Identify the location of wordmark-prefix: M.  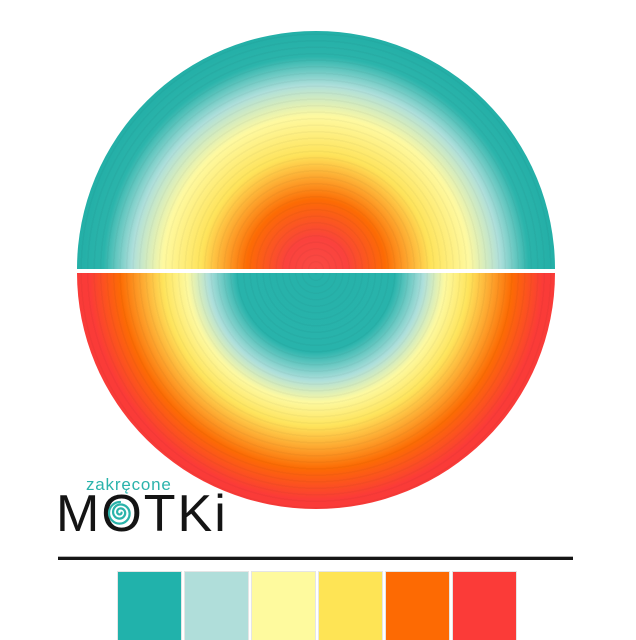
(79, 514).